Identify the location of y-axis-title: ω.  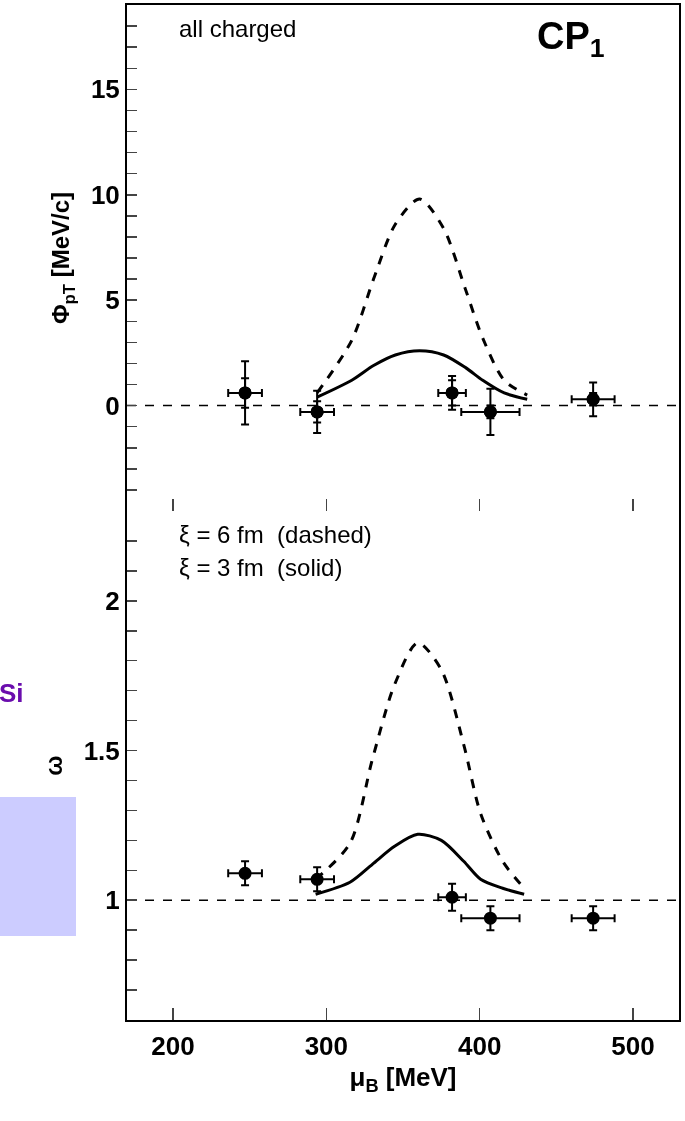
(54, 765).